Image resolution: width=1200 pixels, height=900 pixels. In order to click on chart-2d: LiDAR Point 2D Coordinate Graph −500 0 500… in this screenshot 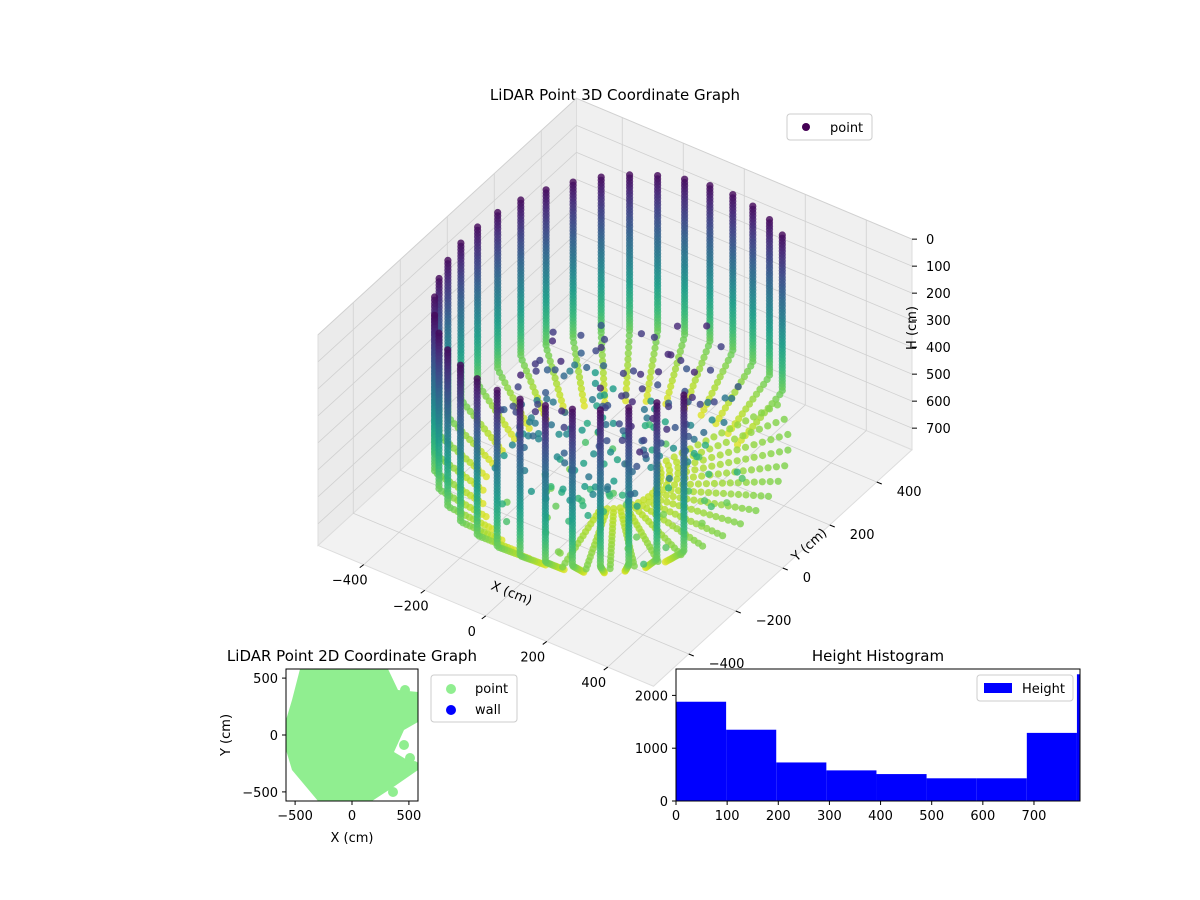, I will do `click(368, 746)`.